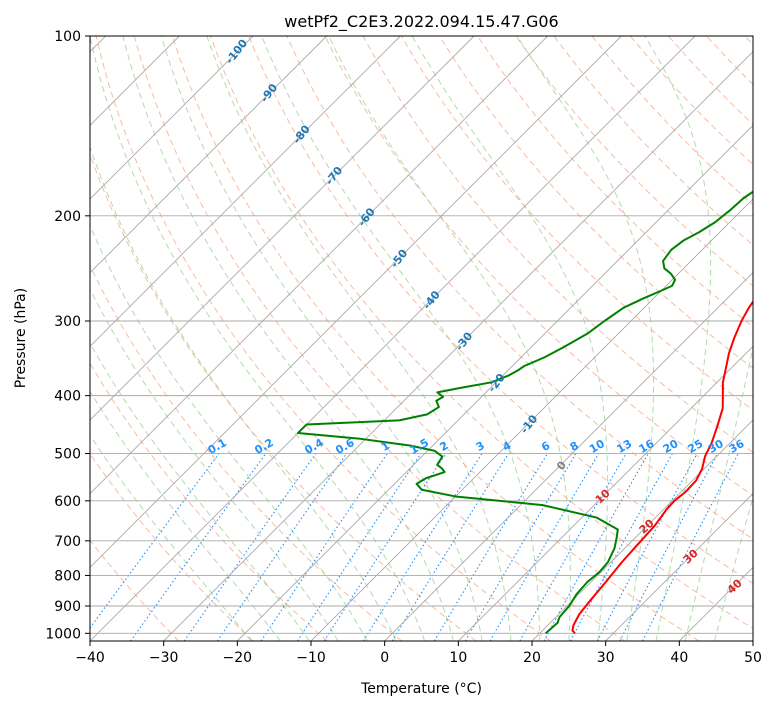  I want to click on y-tick-label: 1000, so click(63, 634).